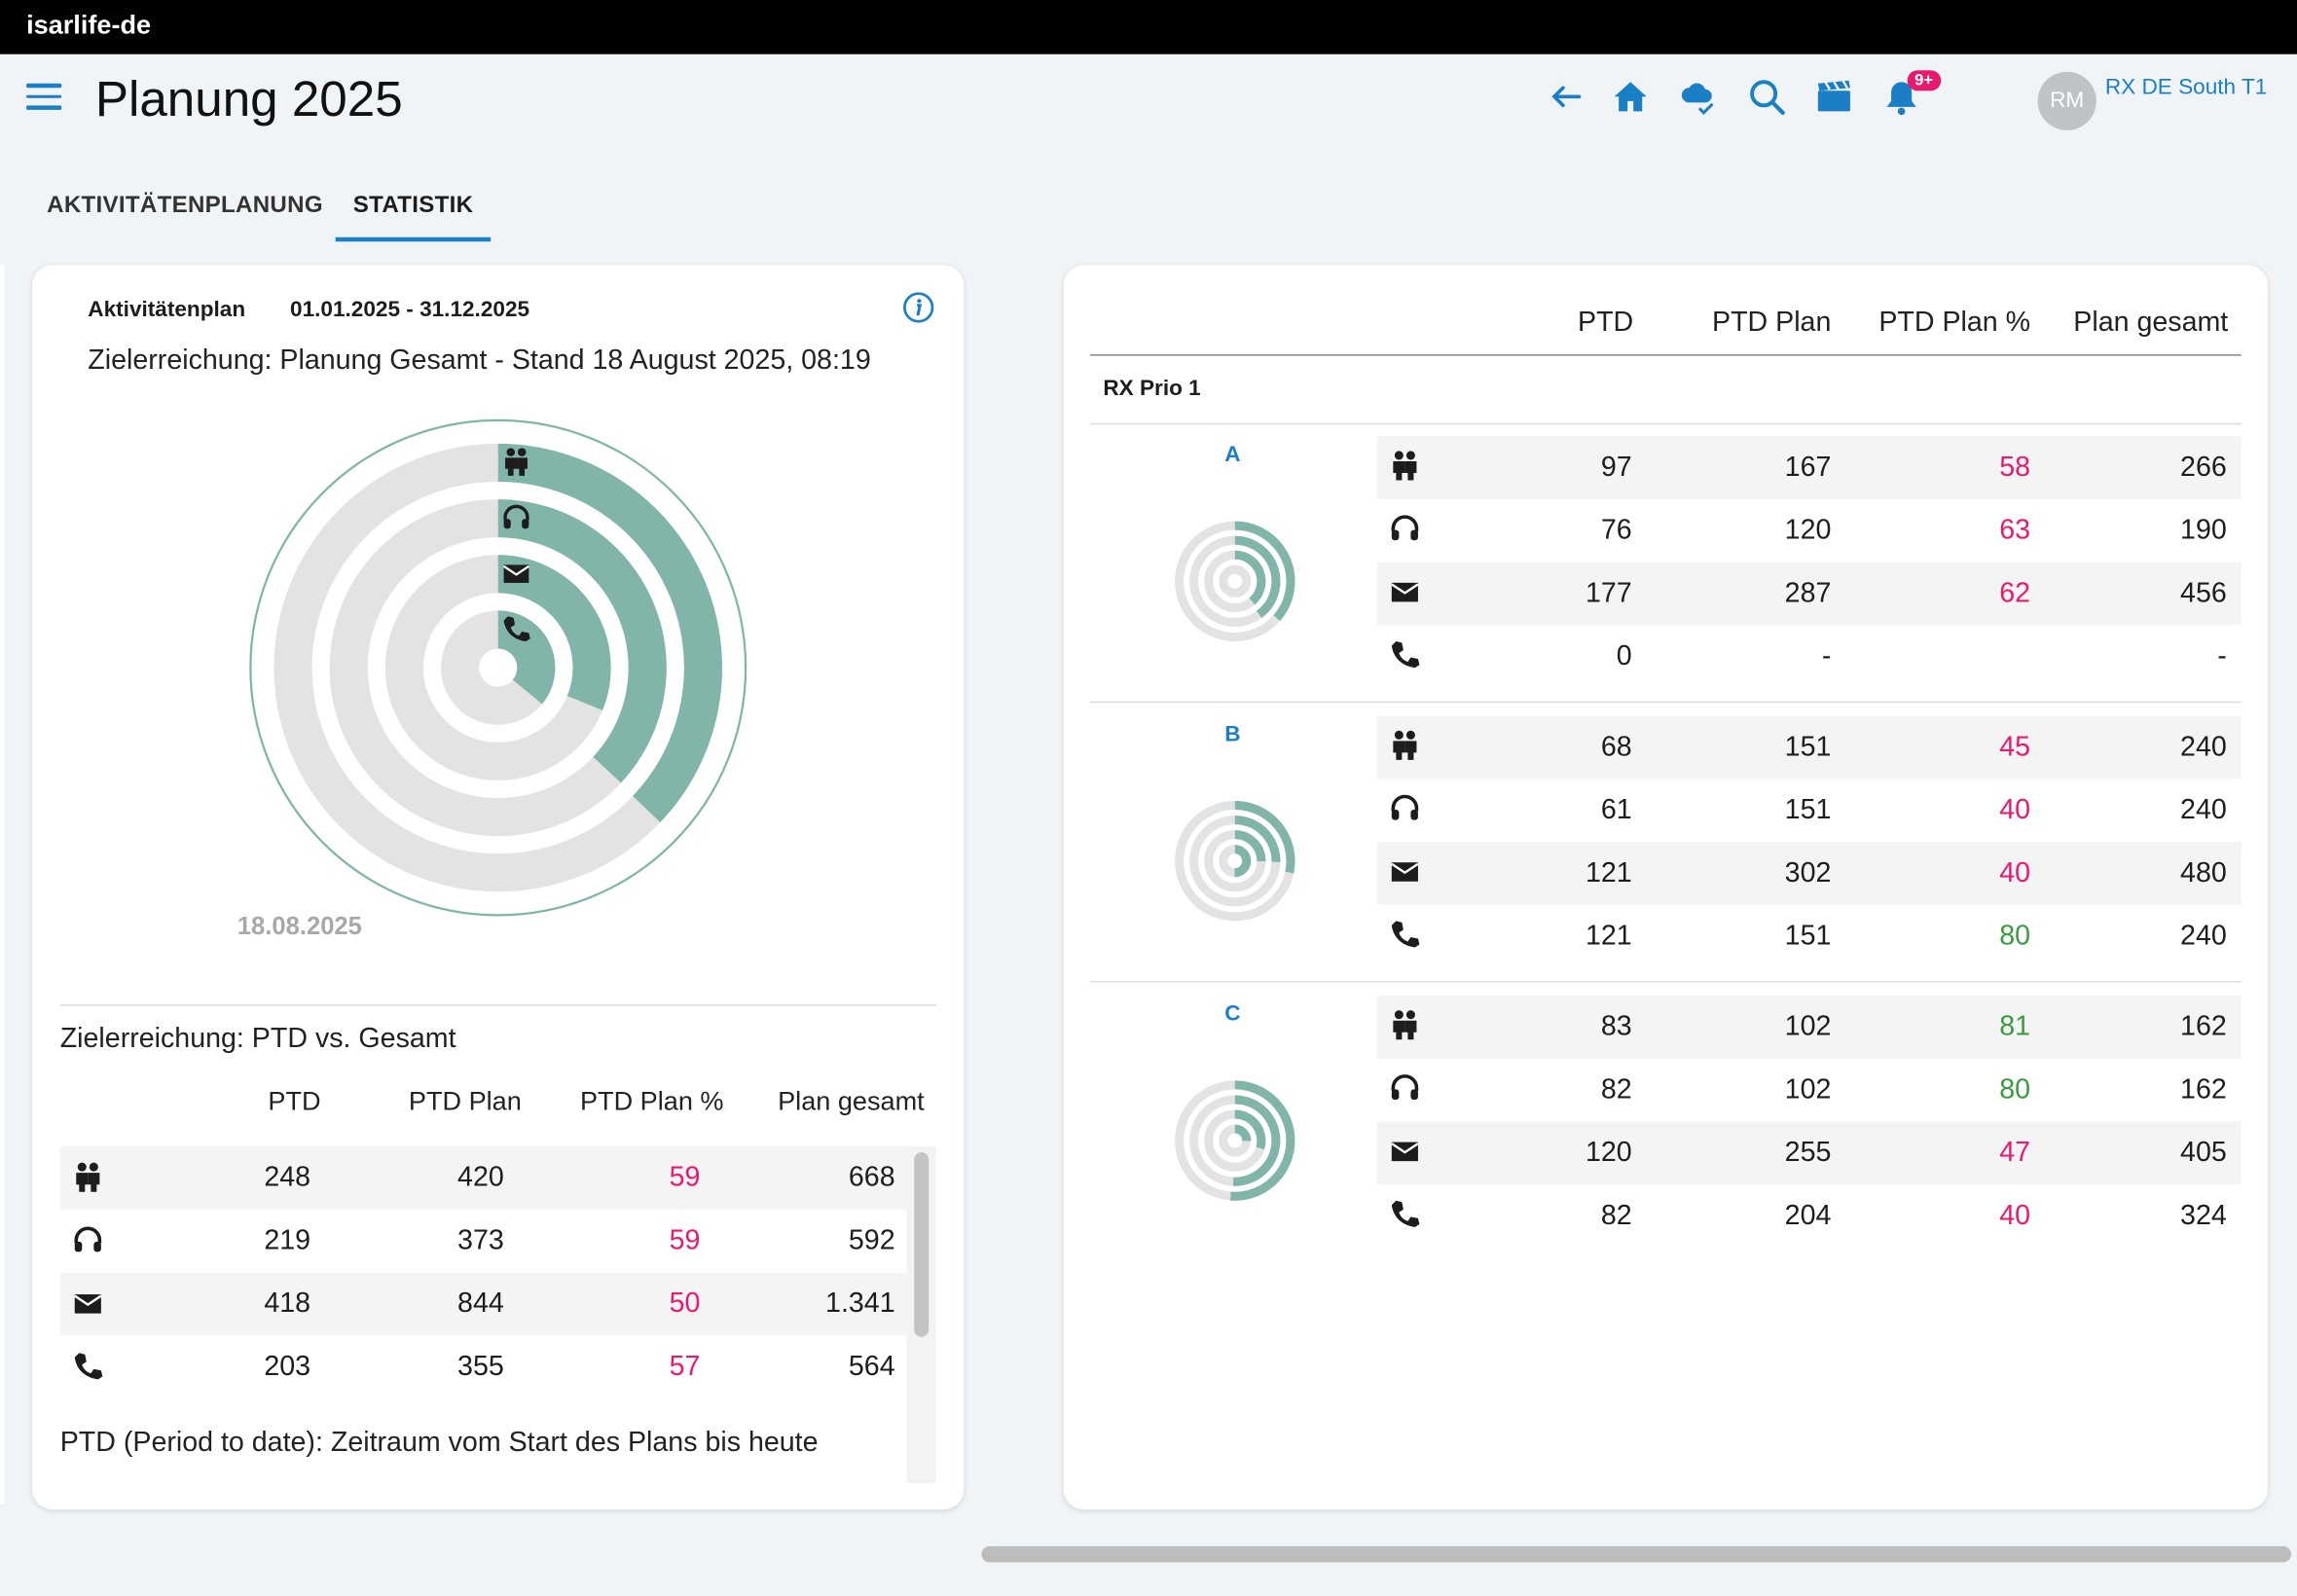 The height and width of the screenshot is (1596, 2297). Describe the element at coordinates (1616, 810) in the screenshot. I see `cell-ptd: 61` at that location.